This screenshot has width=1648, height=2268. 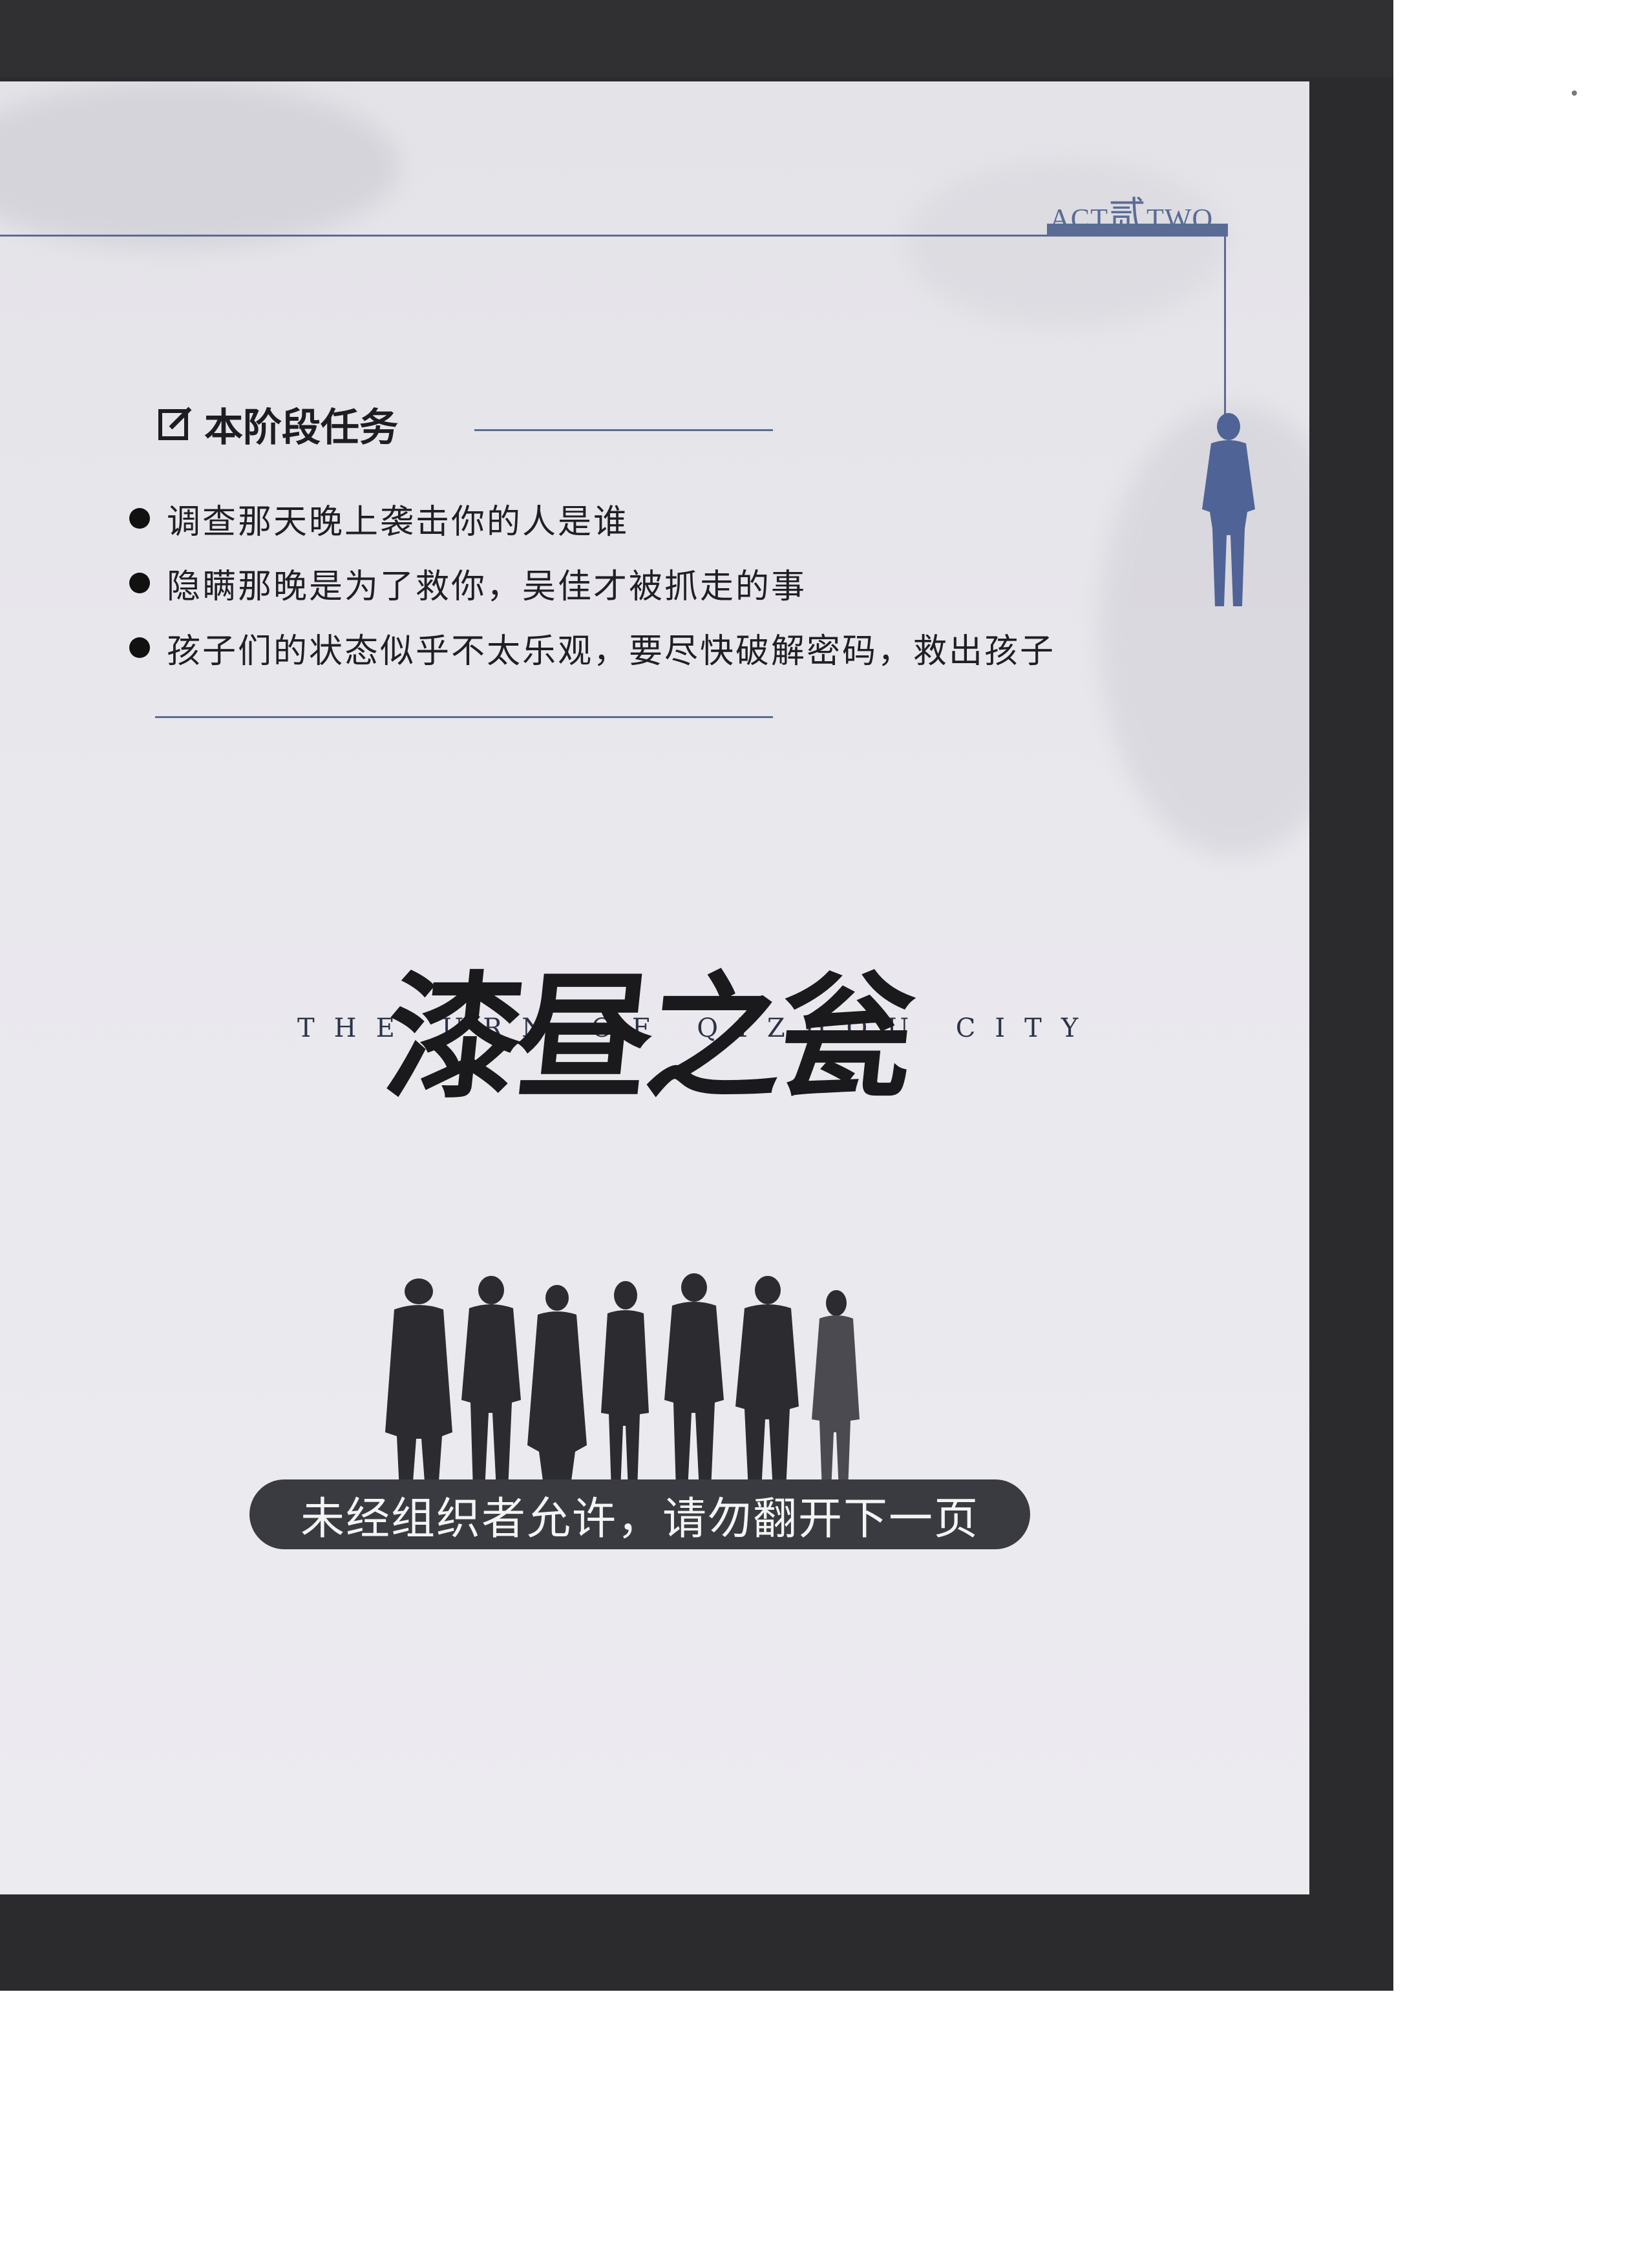 What do you see at coordinates (526, 236) in the screenshot?
I see `act-header-rule` at bounding box center [526, 236].